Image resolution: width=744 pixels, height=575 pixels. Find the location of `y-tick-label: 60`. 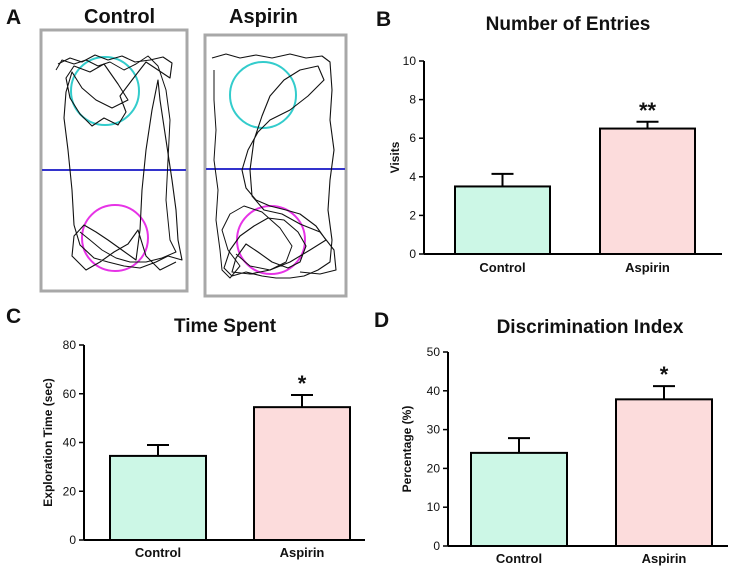

y-tick-label: 60 is located at coordinates (70, 394).